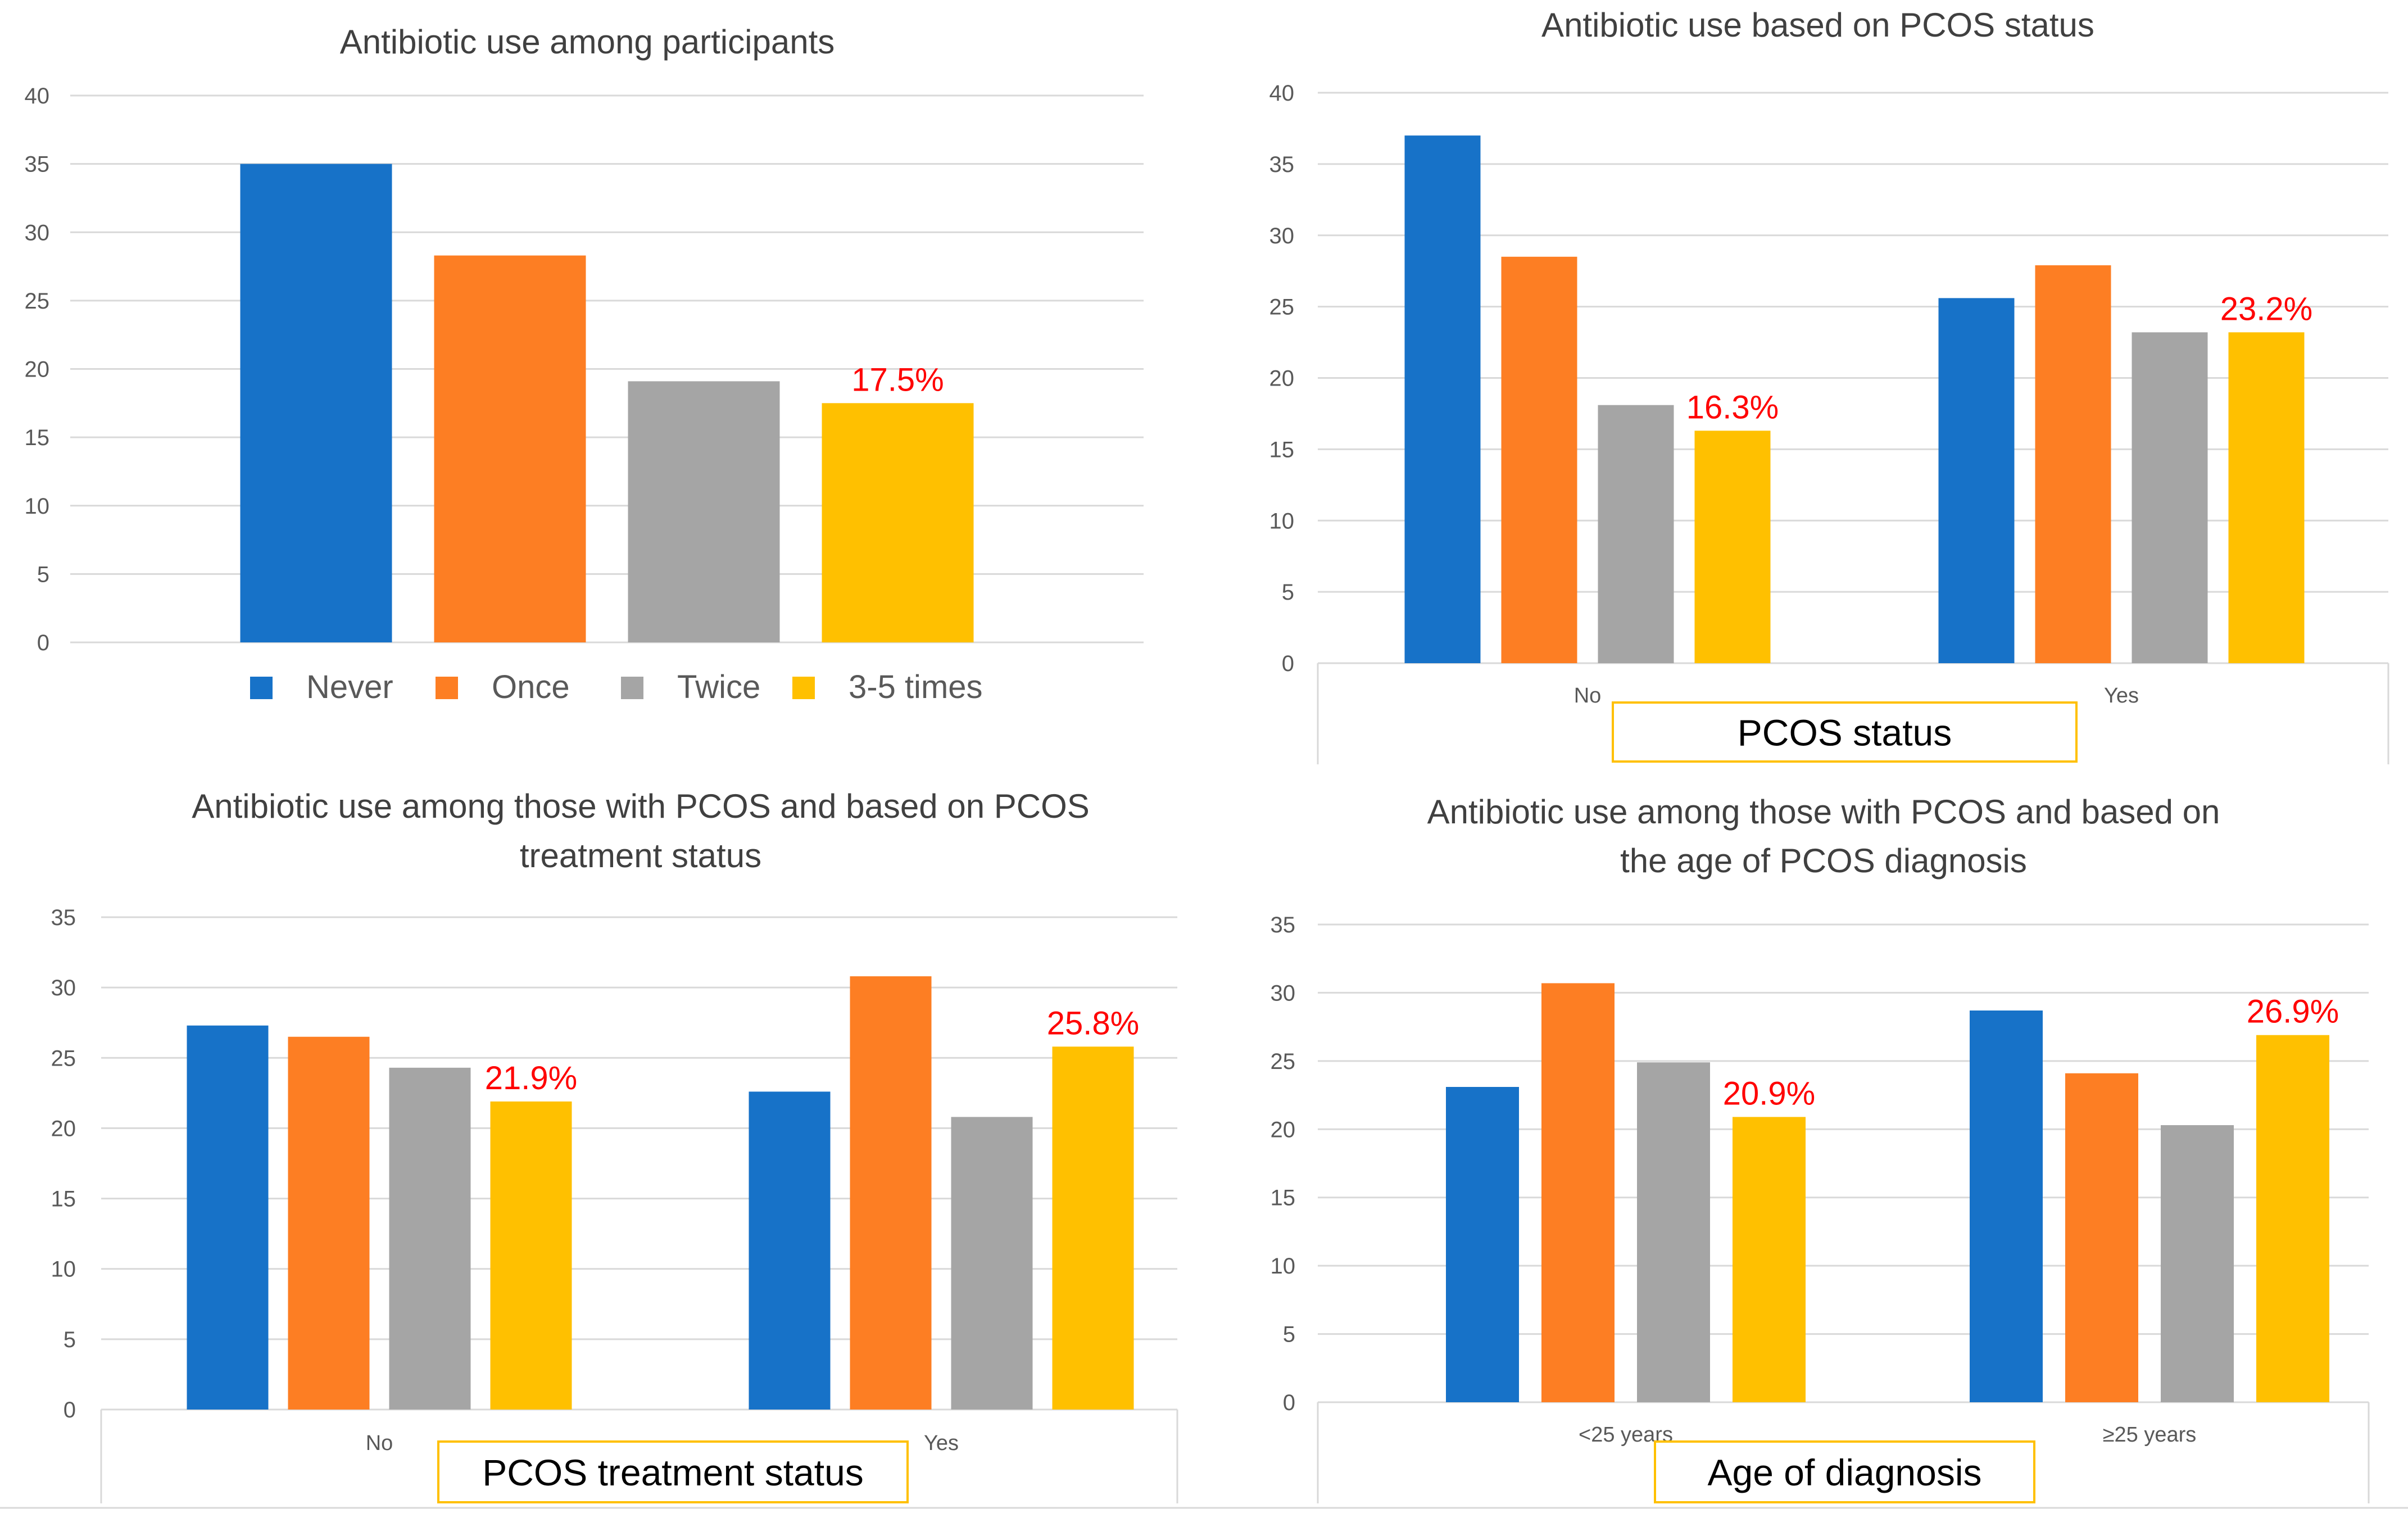 The width and height of the screenshot is (2408, 1518). Describe the element at coordinates (510, 448) in the screenshot. I see `bar-once` at that location.